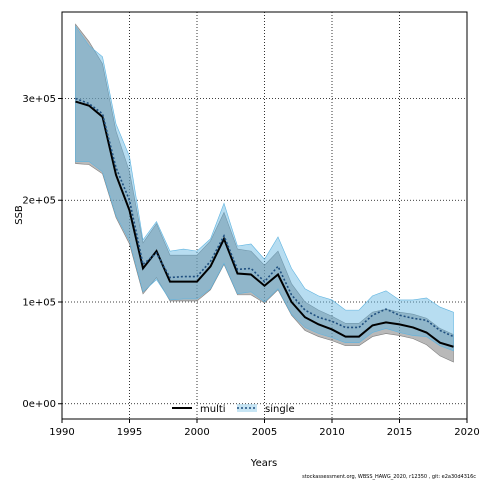 This screenshot has width=480, height=480. What do you see at coordinates (129, 432) in the screenshot?
I see `x-tick-label-1995: 1995` at bounding box center [129, 432].